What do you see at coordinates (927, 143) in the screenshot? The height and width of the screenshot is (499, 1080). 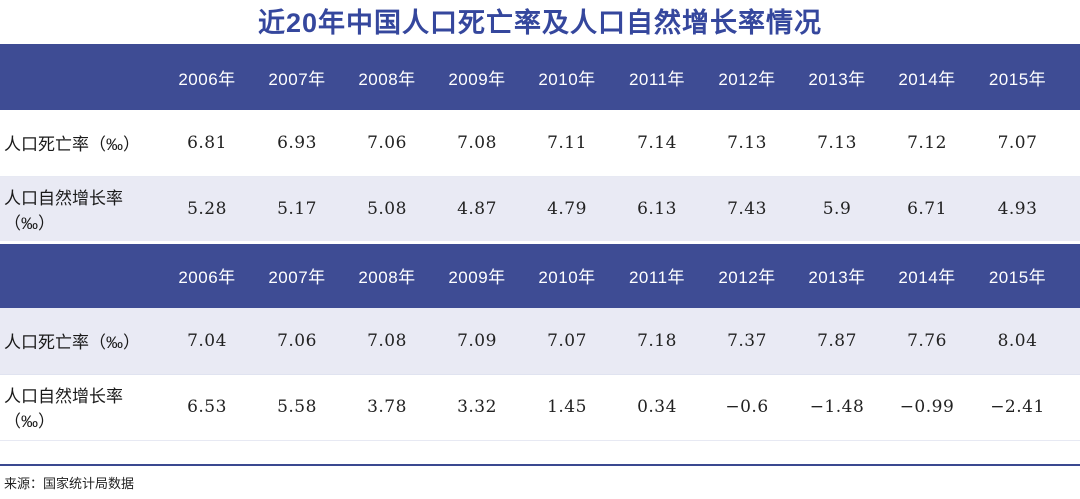 I see `value-cell: 7.12` at bounding box center [927, 143].